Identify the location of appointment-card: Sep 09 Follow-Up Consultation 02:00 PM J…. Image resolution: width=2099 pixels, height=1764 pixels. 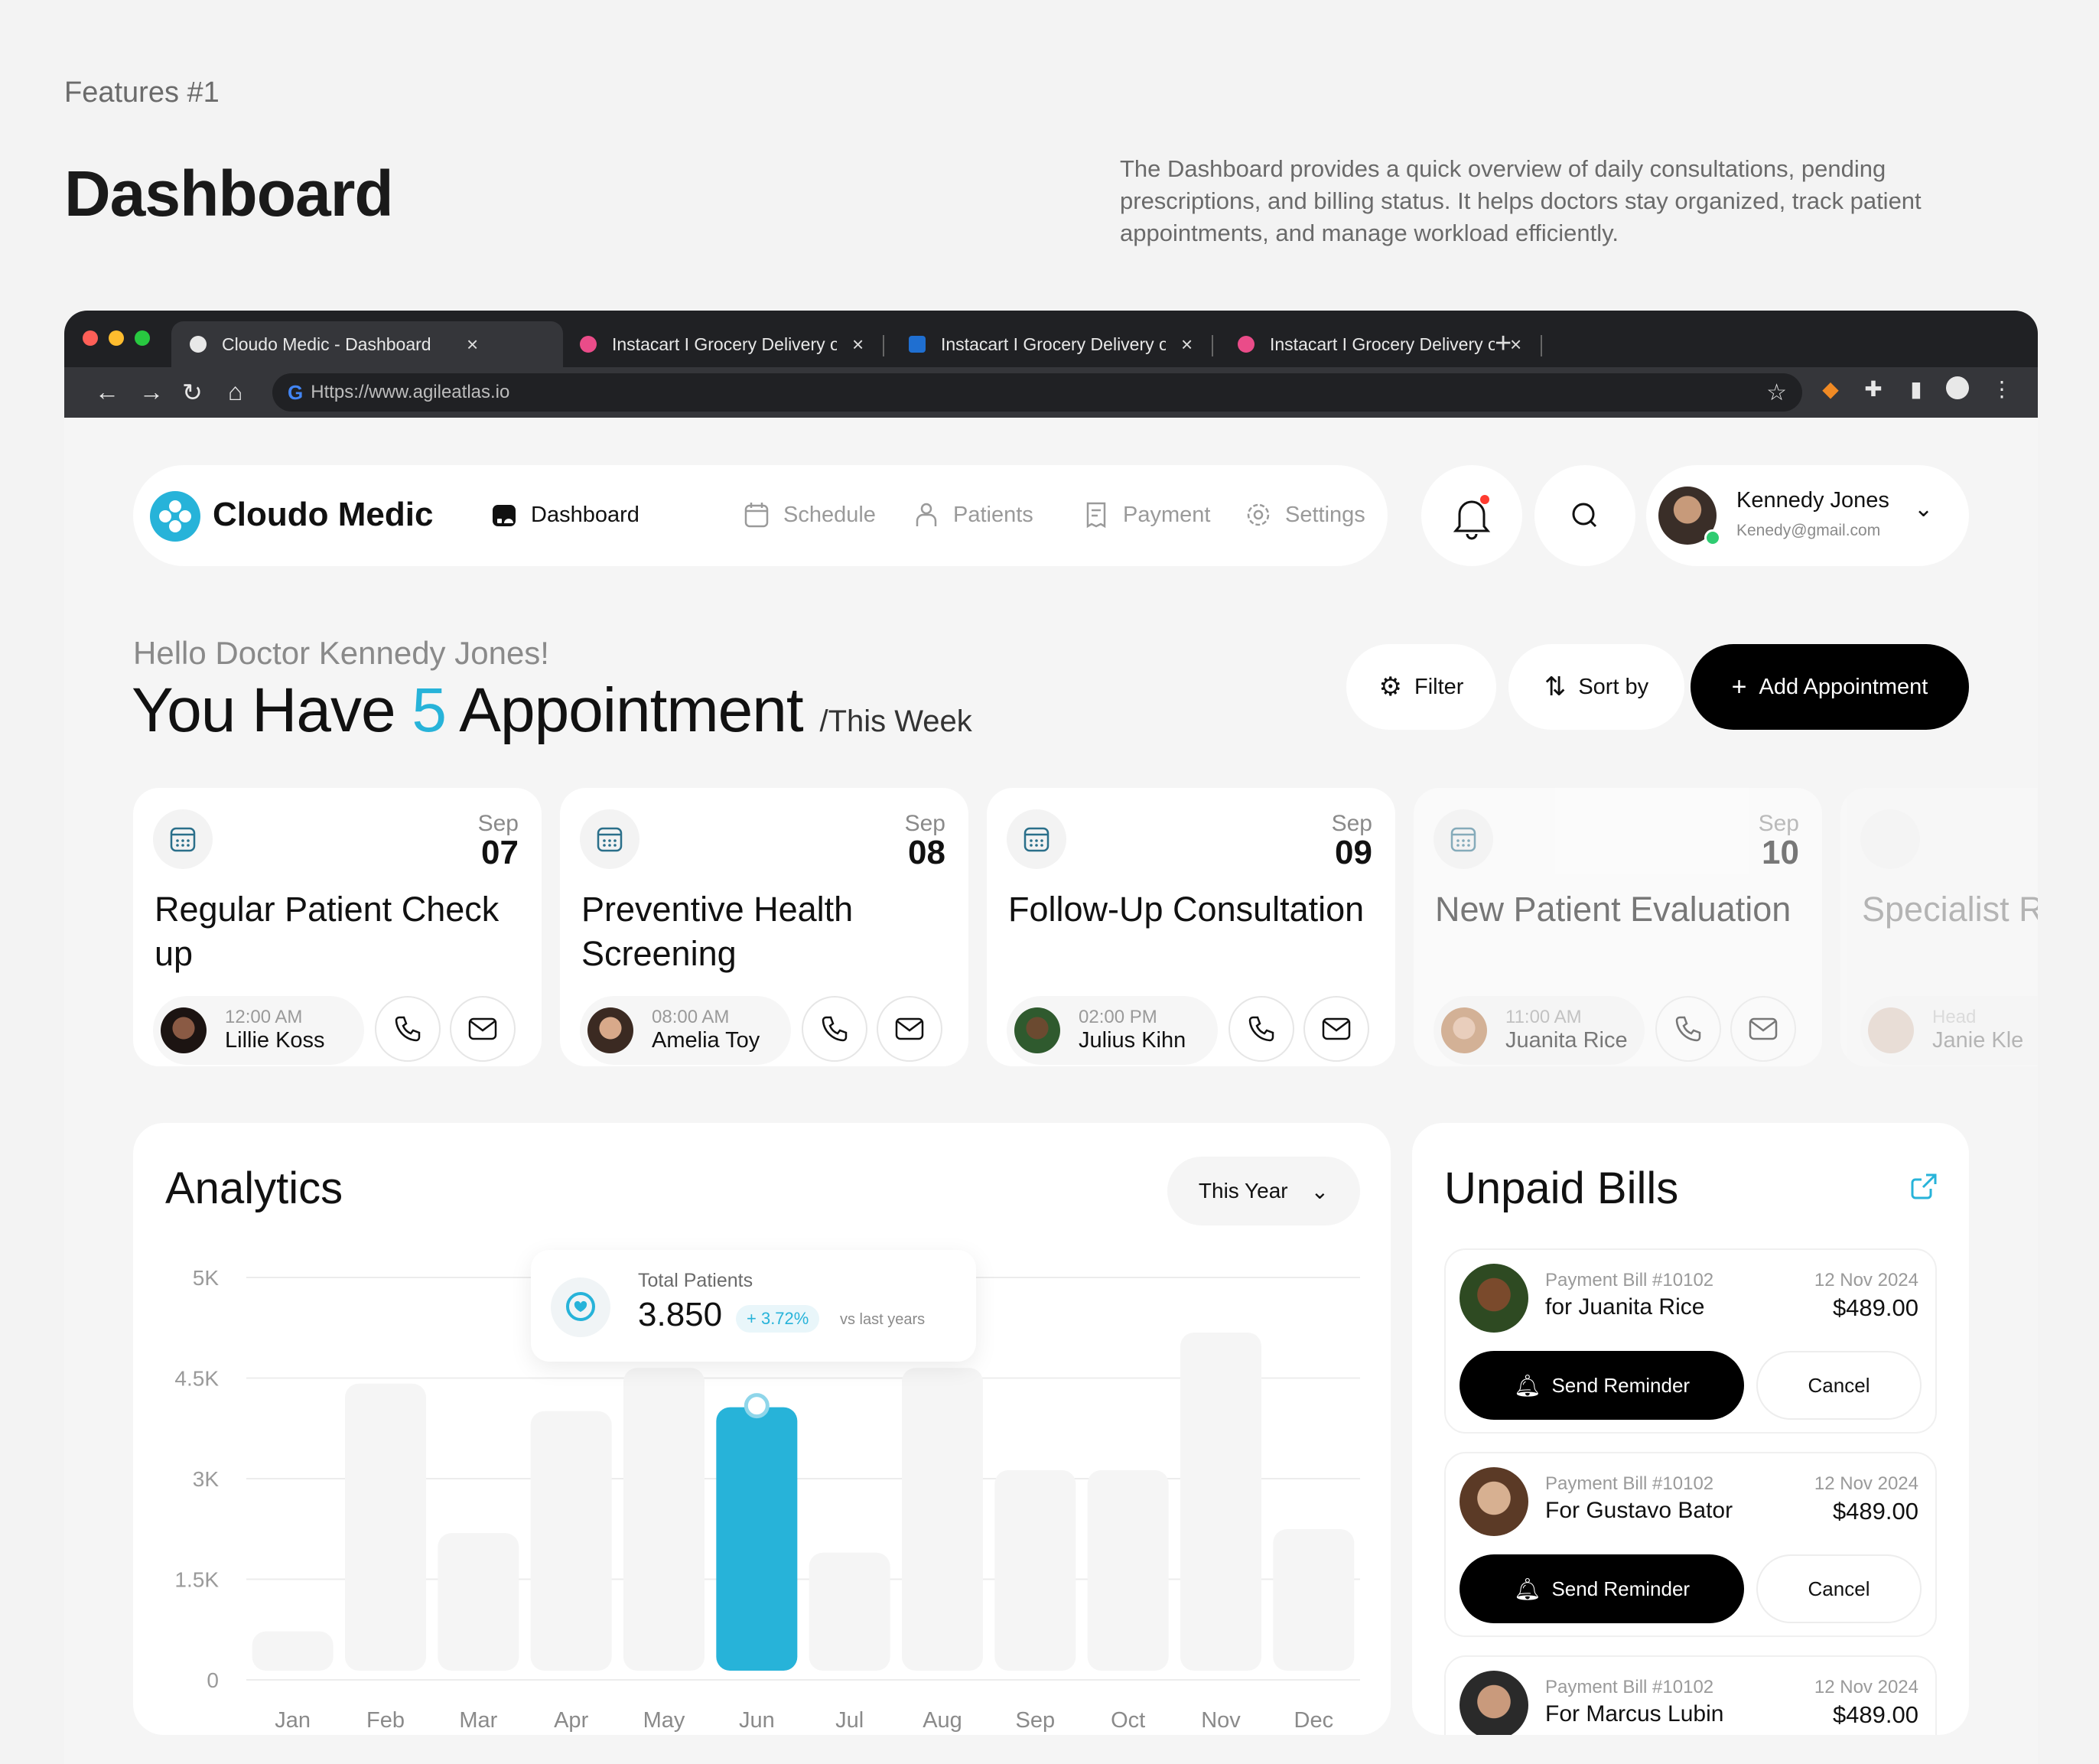
(1191, 927).